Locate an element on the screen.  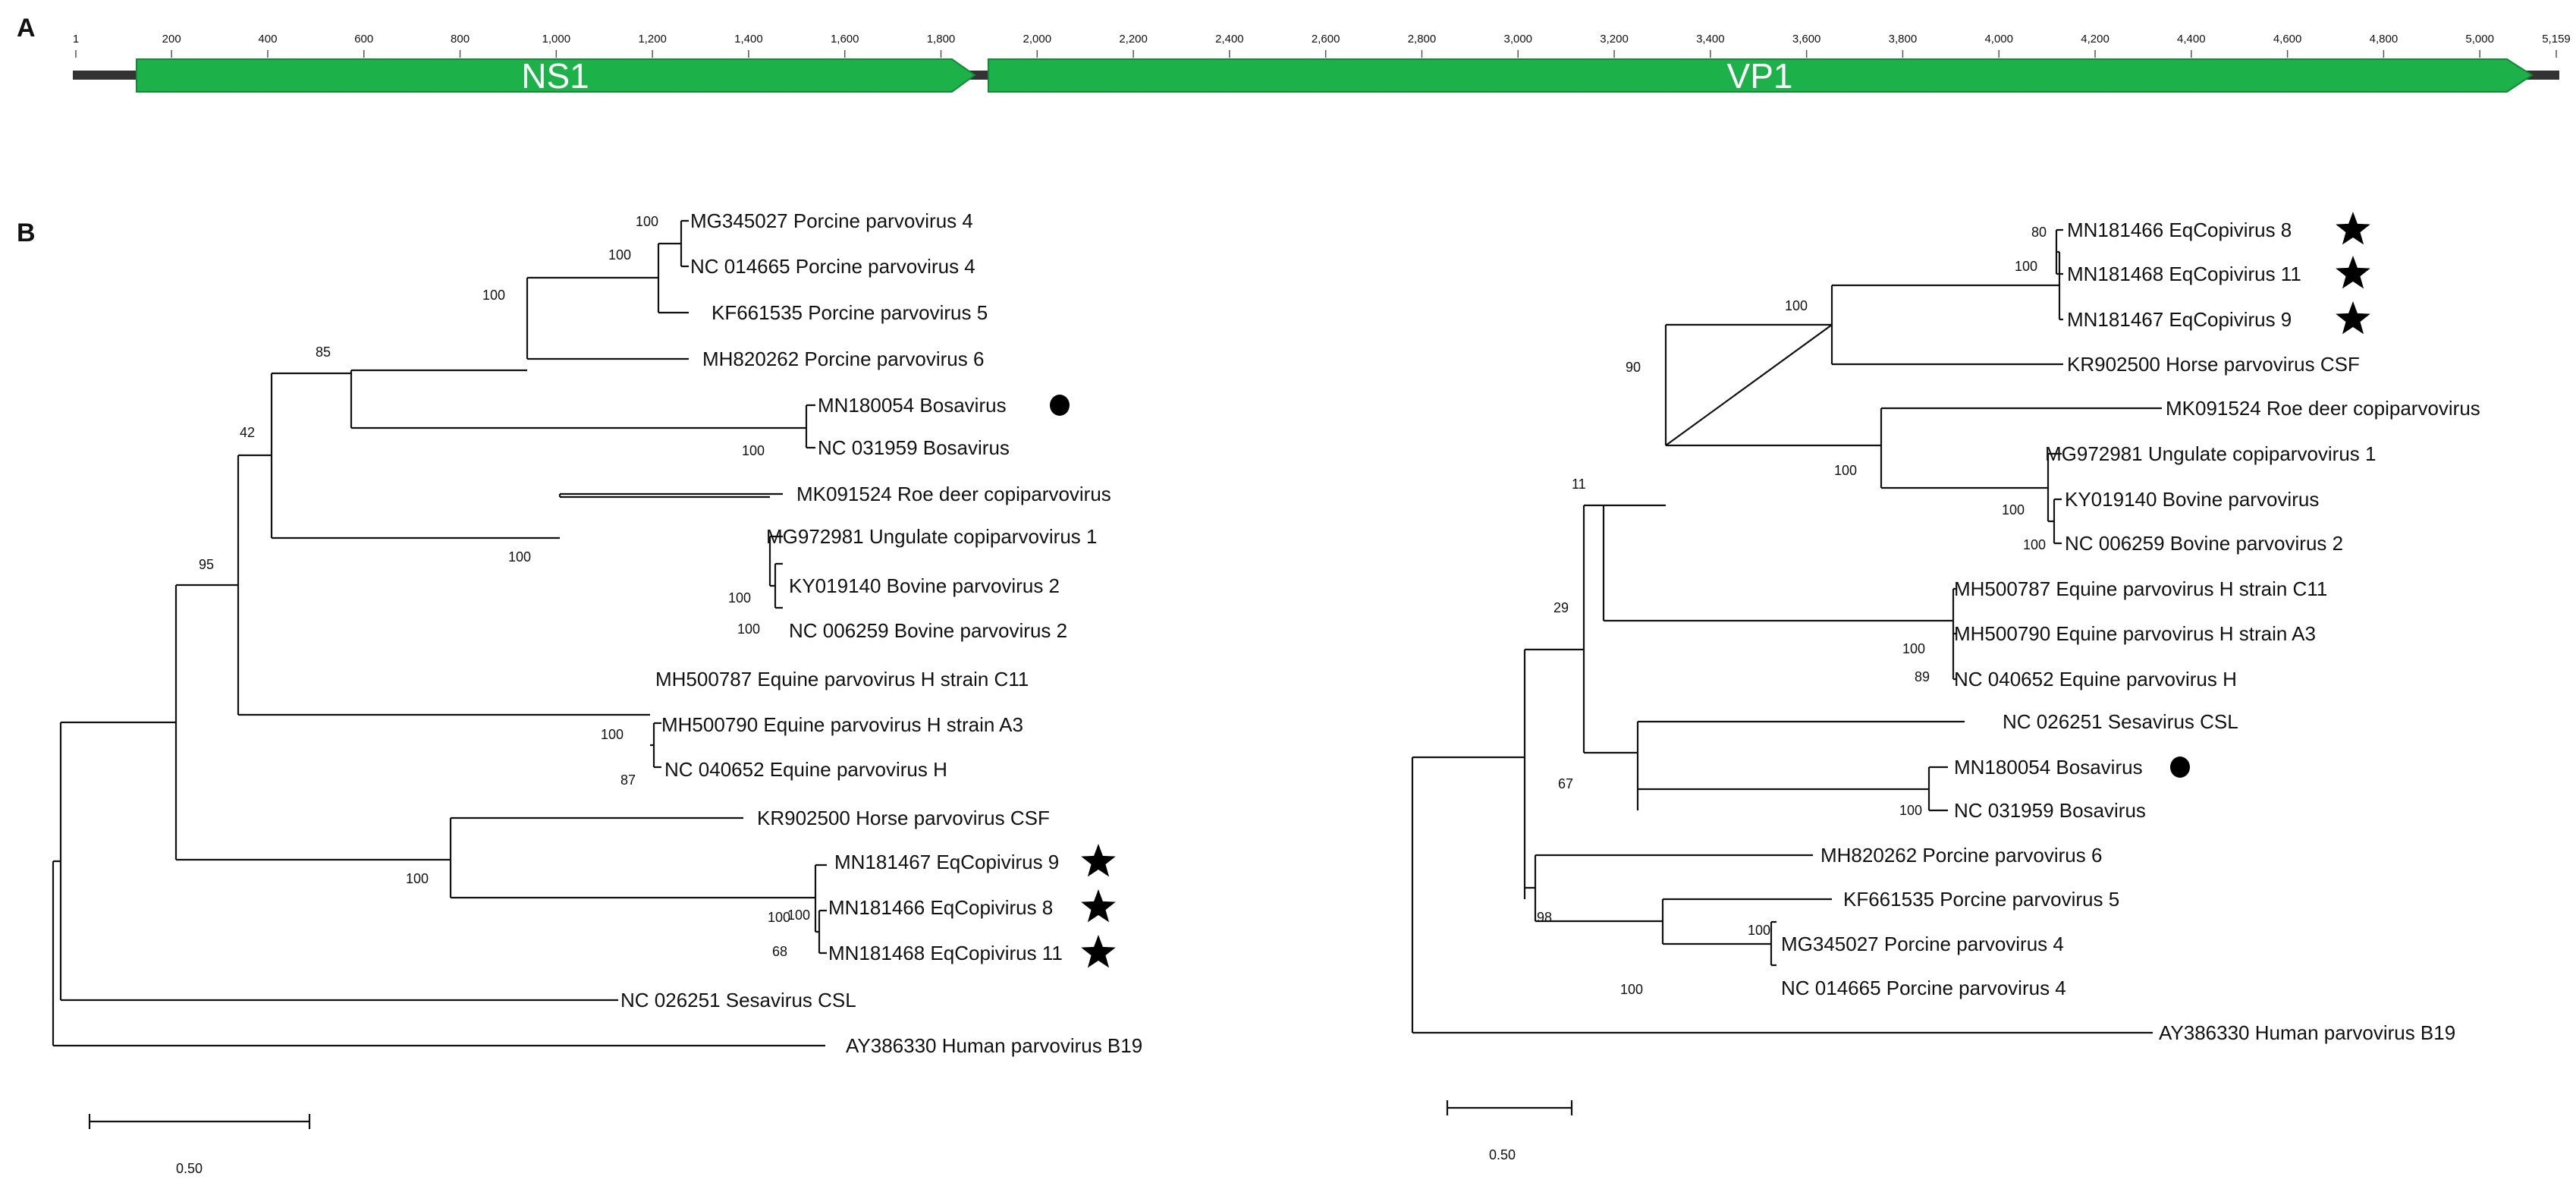
ruler-tick-label: 3,200 is located at coordinates (1614, 39).